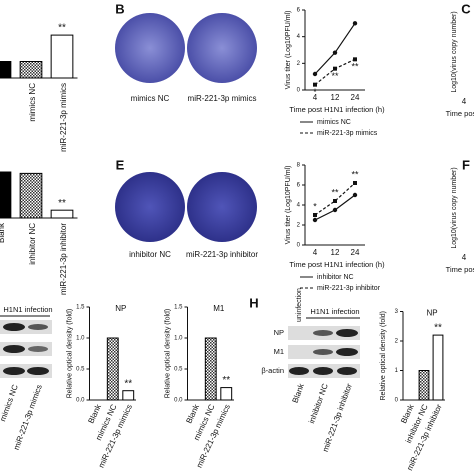  Describe the element at coordinates (180, 346) in the screenshot. I see `blots` at that location.